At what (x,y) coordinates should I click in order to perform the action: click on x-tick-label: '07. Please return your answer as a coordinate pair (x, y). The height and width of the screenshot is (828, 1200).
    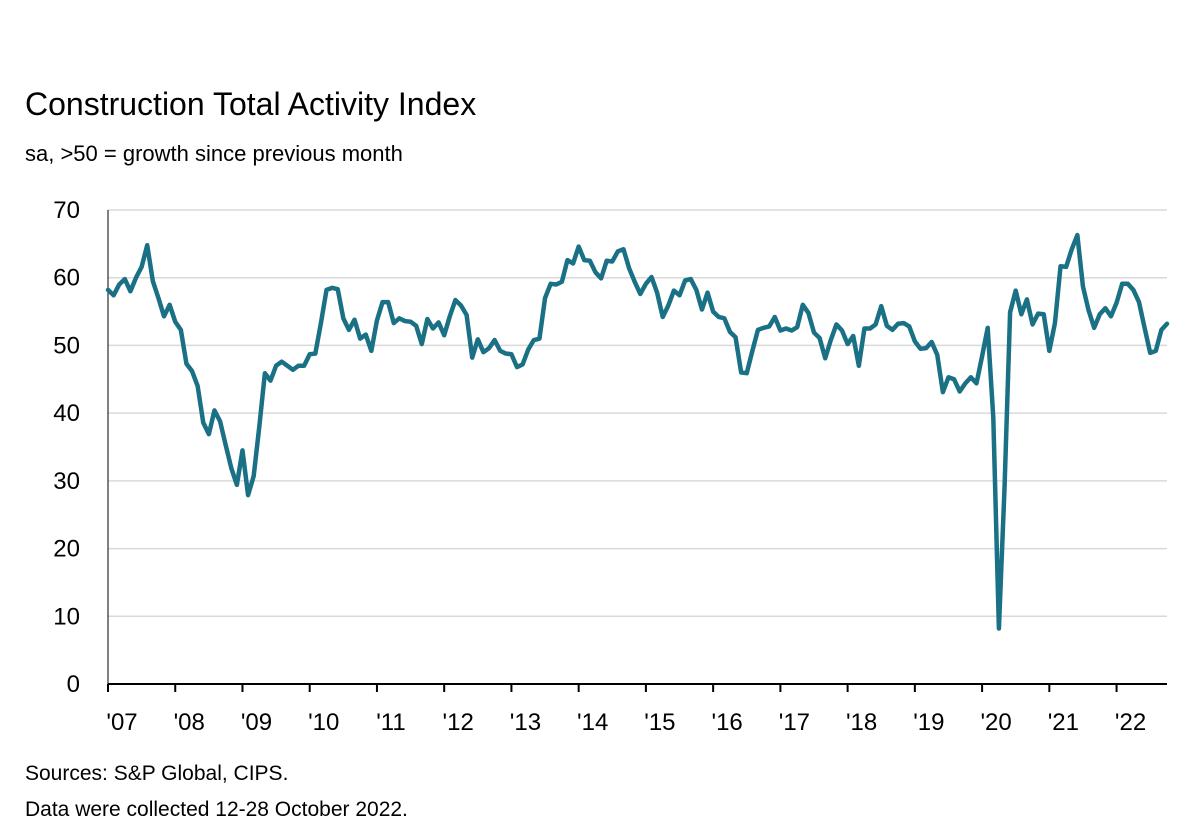
    Looking at the image, I should click on (121, 722).